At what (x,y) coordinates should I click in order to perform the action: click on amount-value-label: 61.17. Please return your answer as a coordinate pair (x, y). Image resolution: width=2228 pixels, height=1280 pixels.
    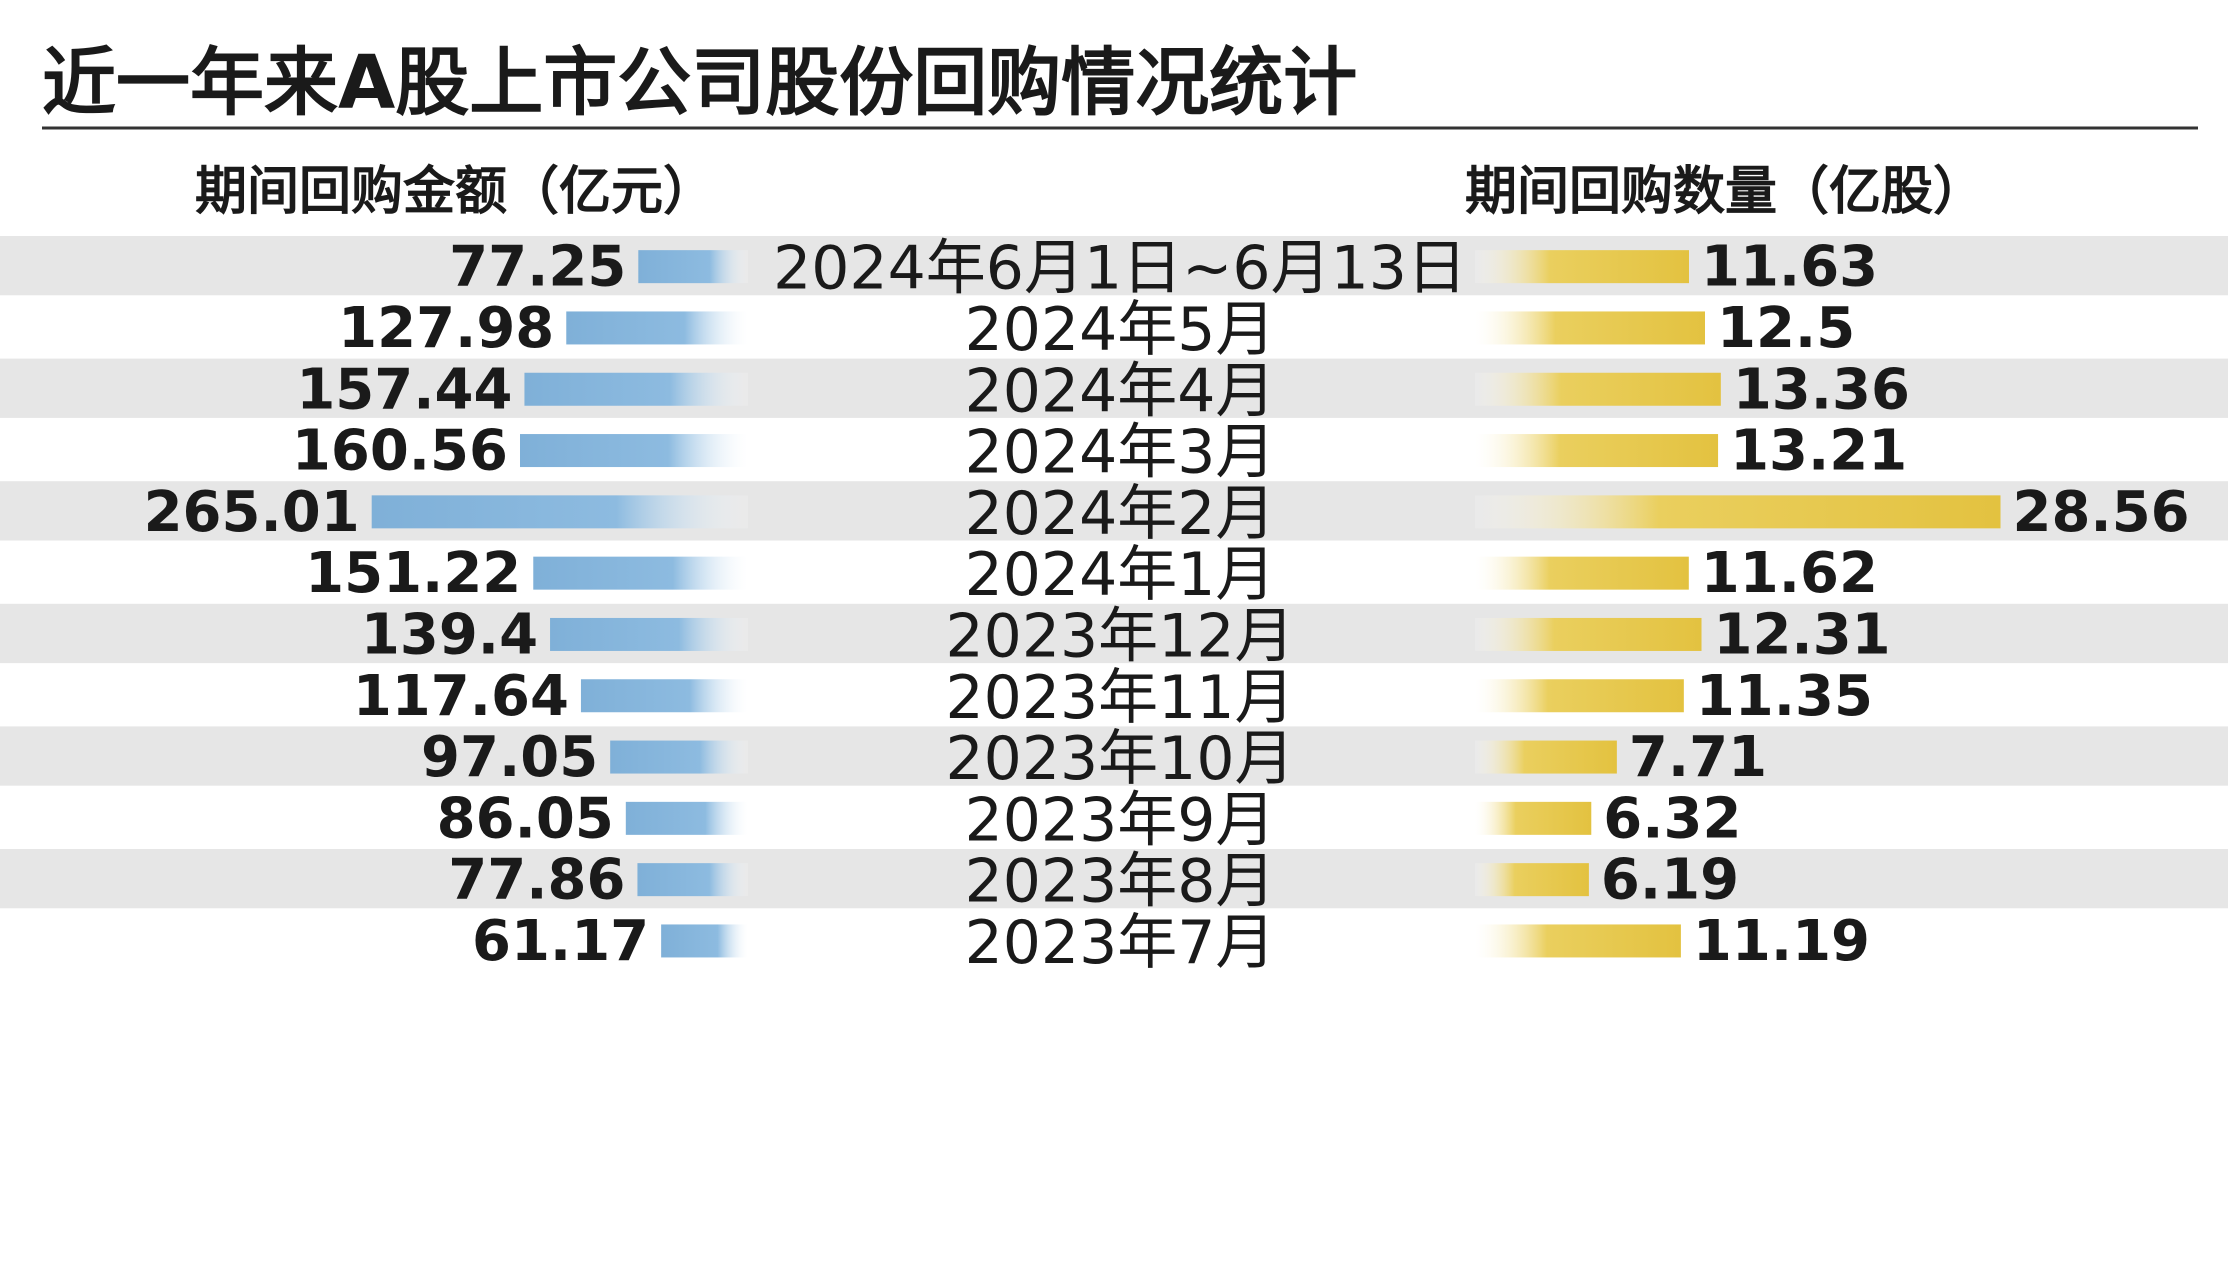
    Looking at the image, I should click on (560, 941).